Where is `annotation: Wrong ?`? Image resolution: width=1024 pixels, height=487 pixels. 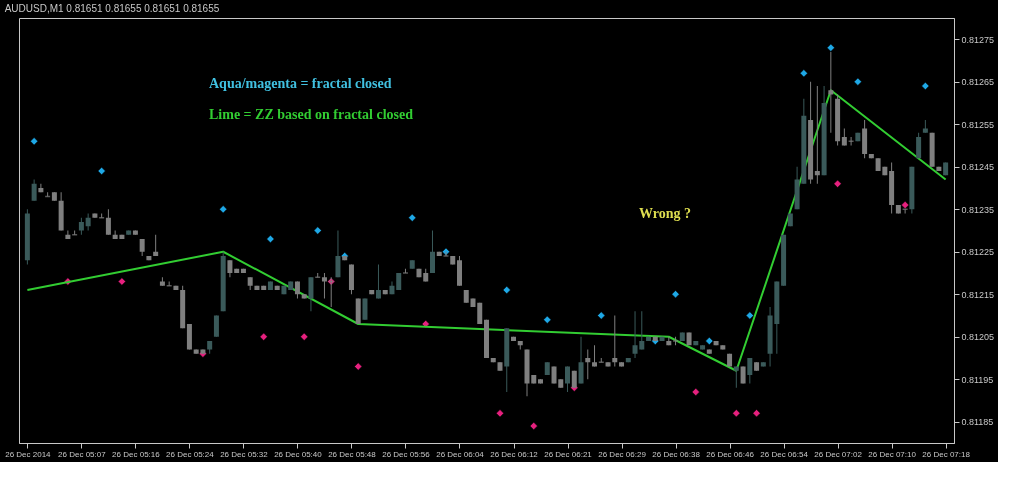
annotation: Wrong ? is located at coordinates (665, 213).